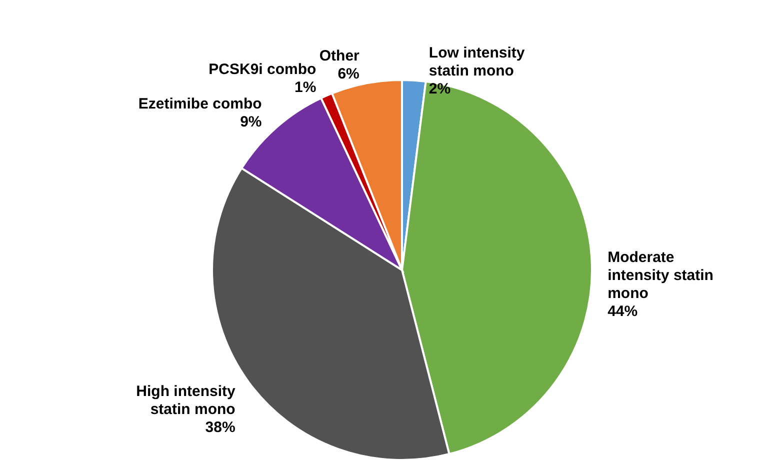 This screenshot has width=782, height=465. Describe the element at coordinates (349, 74) in the screenshot. I see `data-label: 6%` at that location.